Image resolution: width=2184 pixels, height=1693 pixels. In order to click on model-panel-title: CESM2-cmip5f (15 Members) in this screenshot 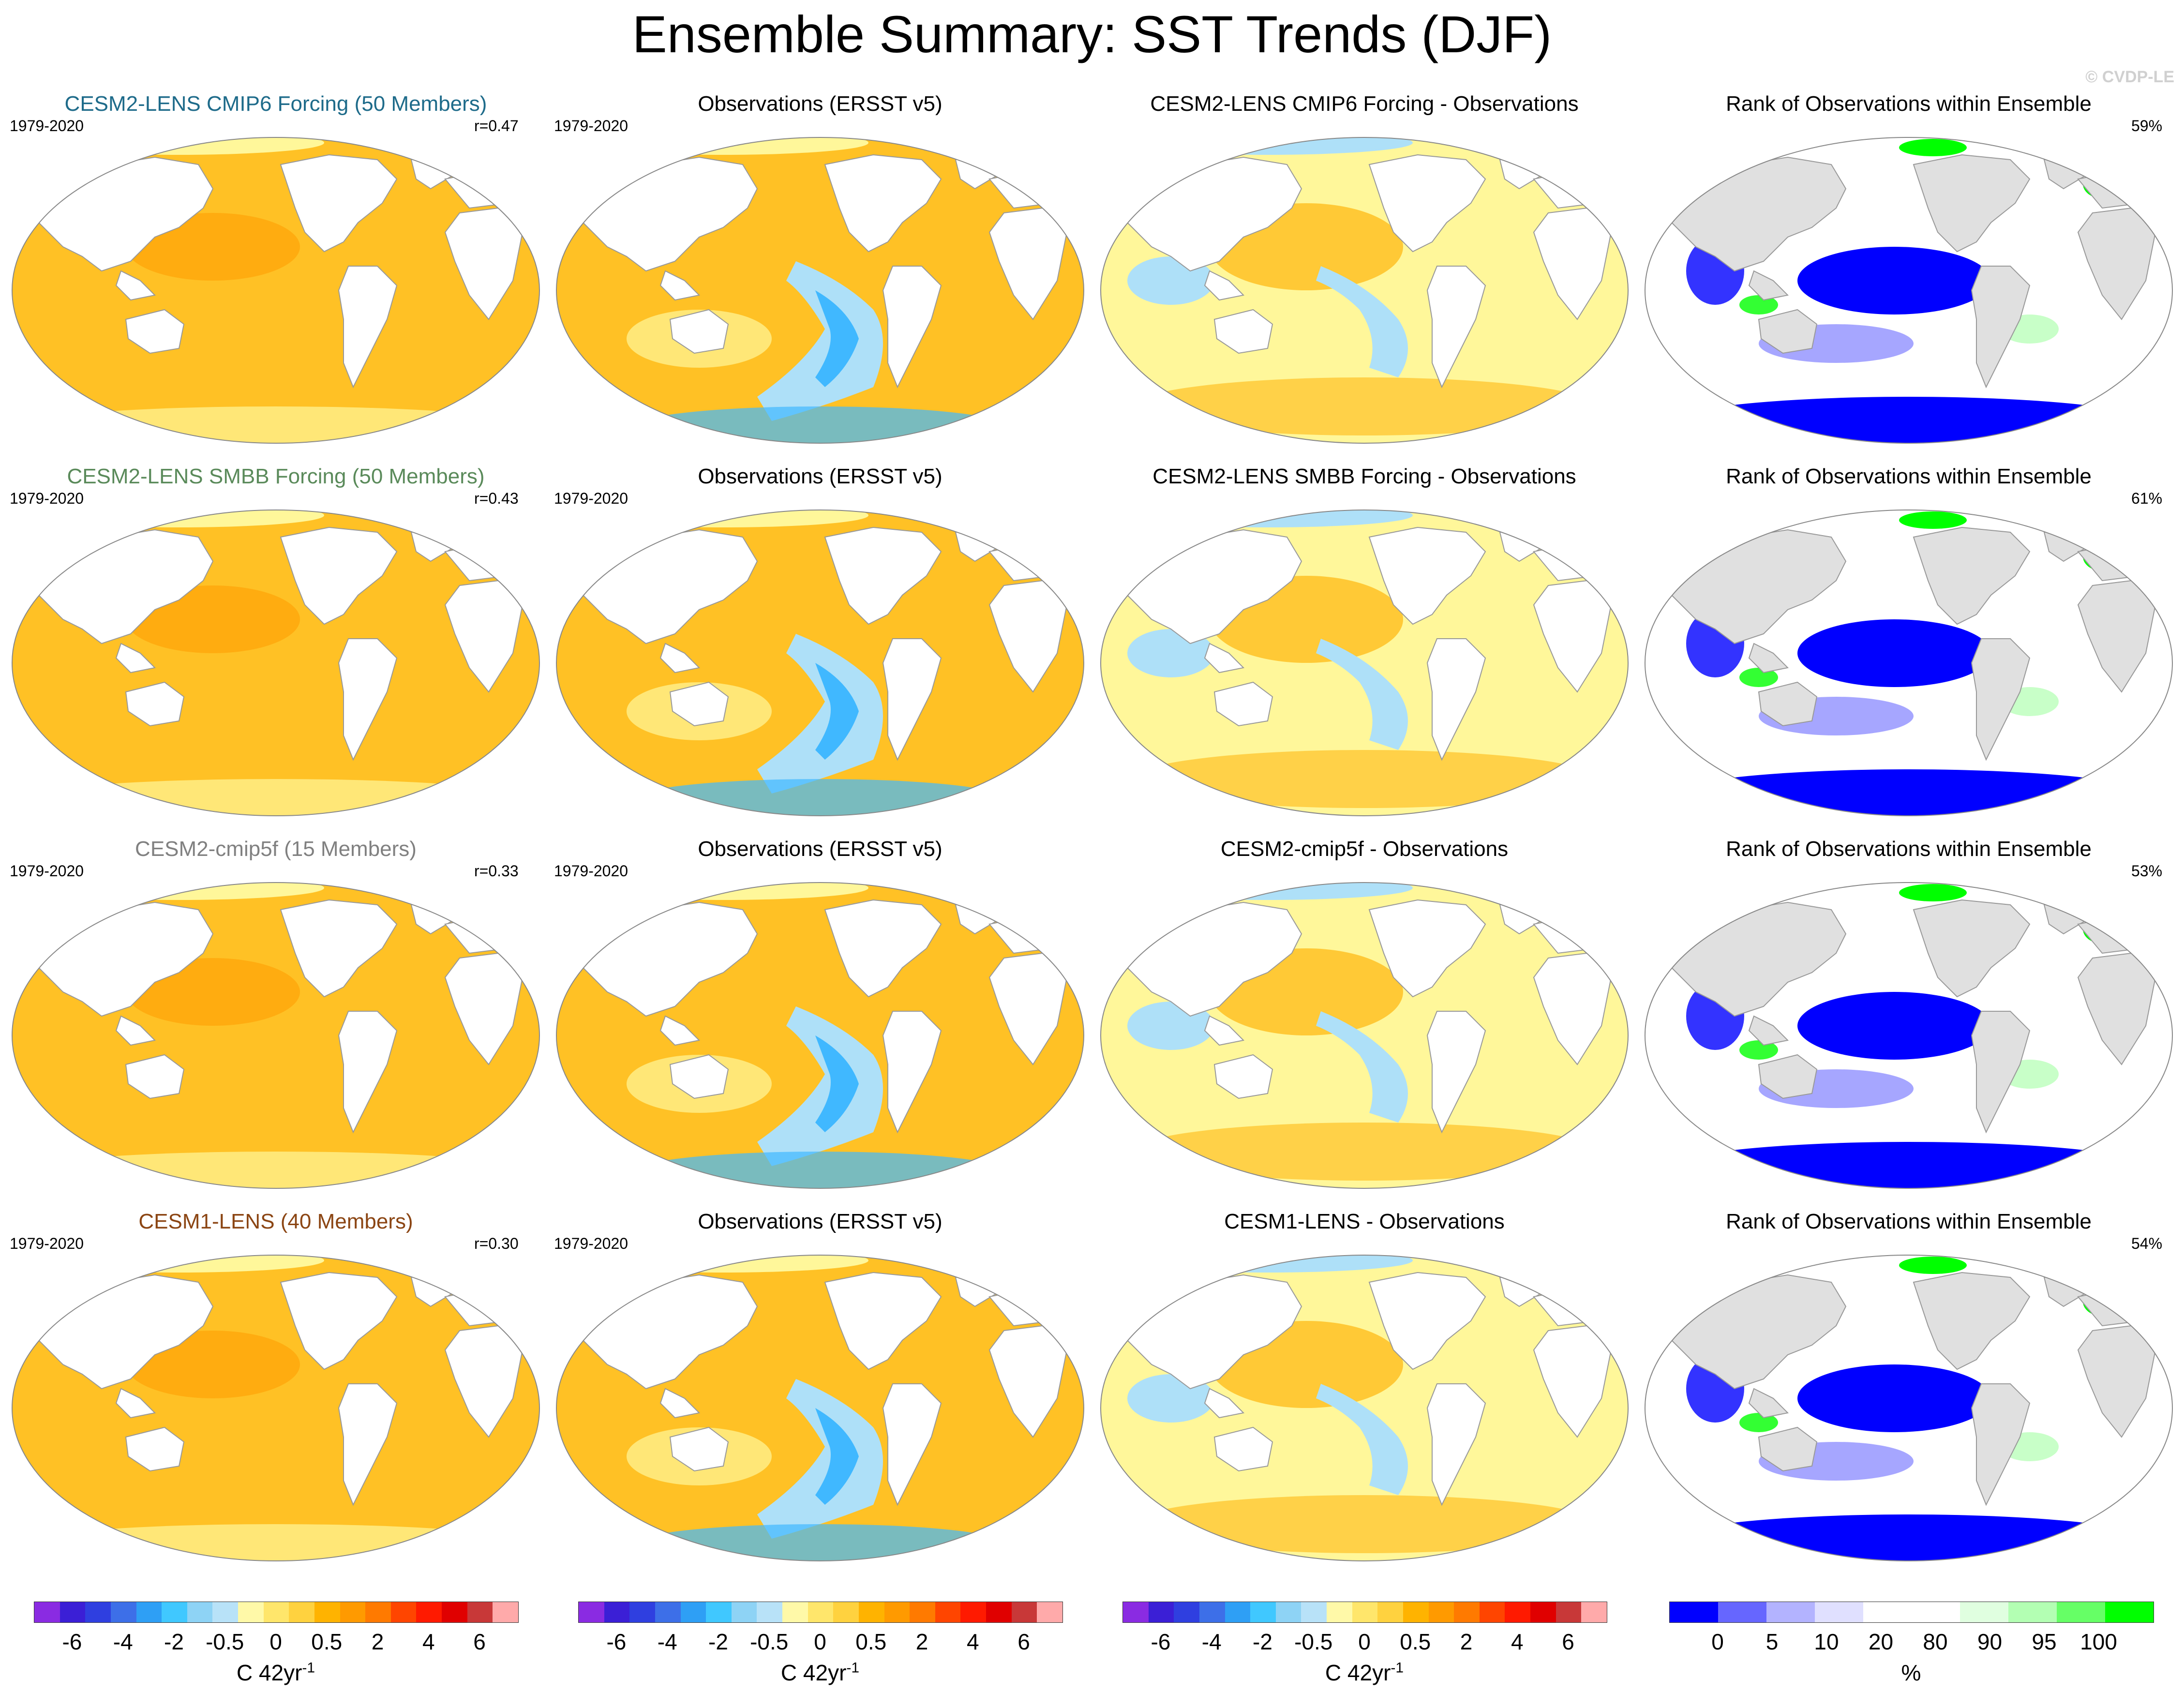, I will do `click(276, 849)`.